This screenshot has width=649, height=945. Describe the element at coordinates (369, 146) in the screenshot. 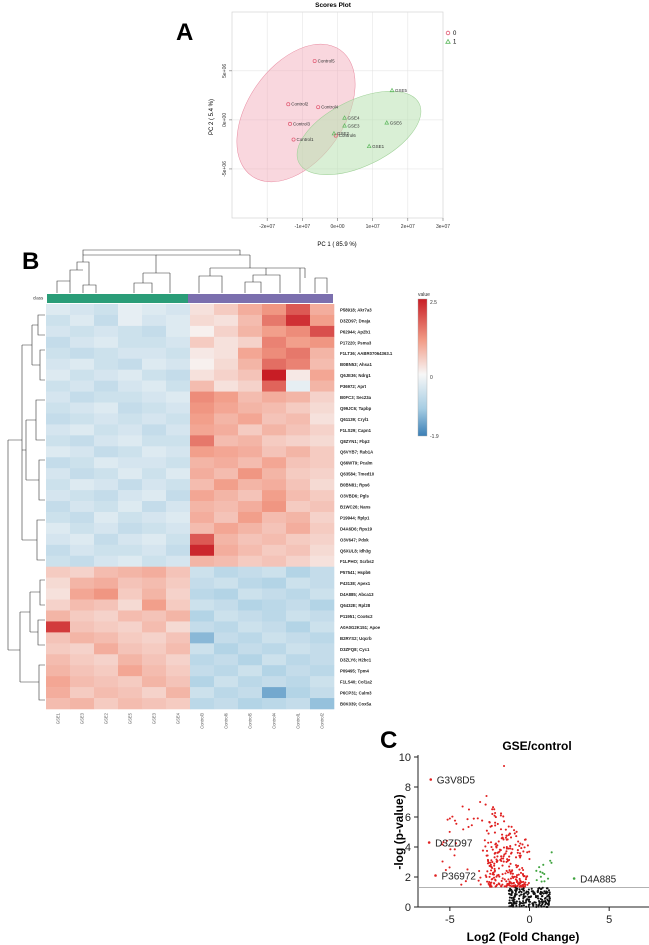

I see `pca-point-gse1` at that location.